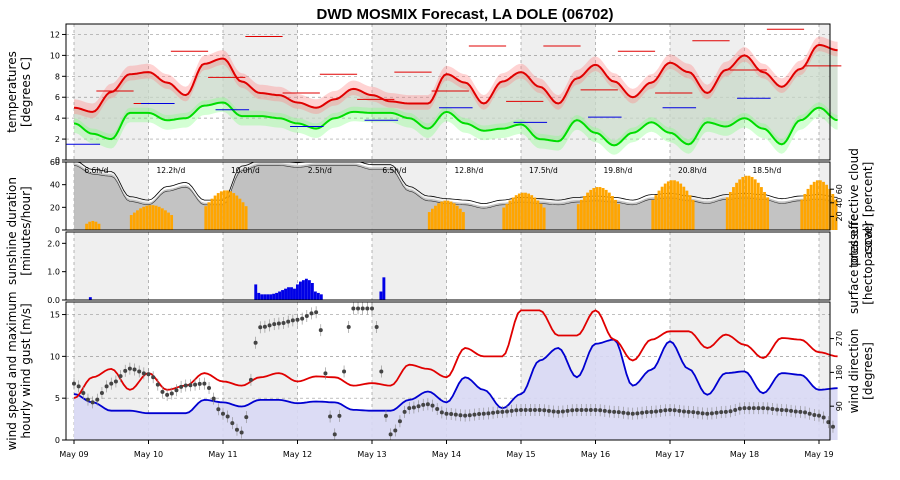 The image size is (900, 480). What do you see at coordinates (57, 160) in the screenshot?
I see `y-tick-label: 0` at bounding box center [57, 160].